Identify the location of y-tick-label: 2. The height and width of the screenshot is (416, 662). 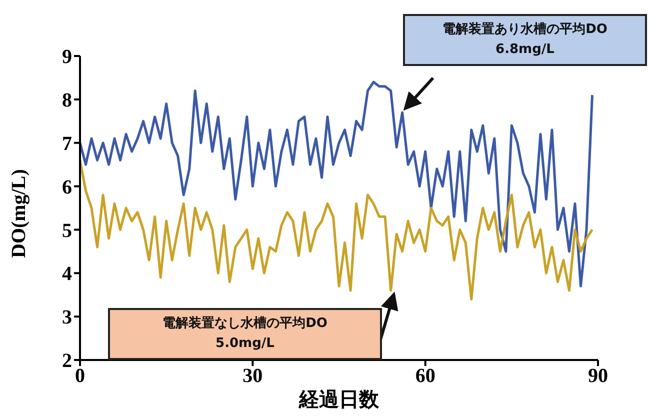
(67, 361).